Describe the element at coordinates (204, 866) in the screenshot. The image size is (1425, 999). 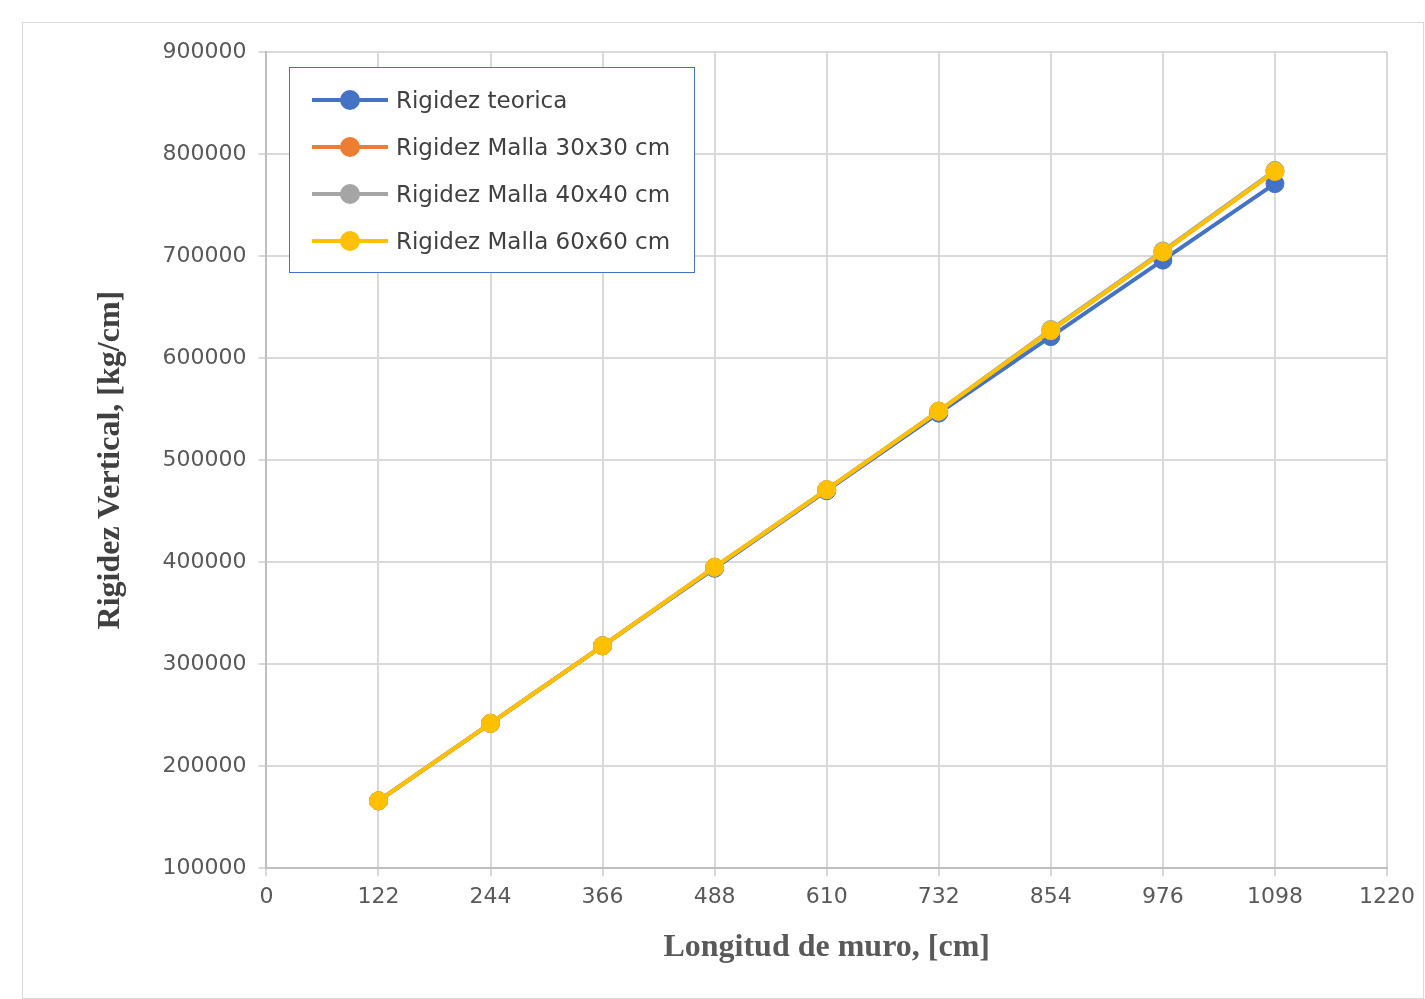
I see `y-tick-label: 100000` at that location.